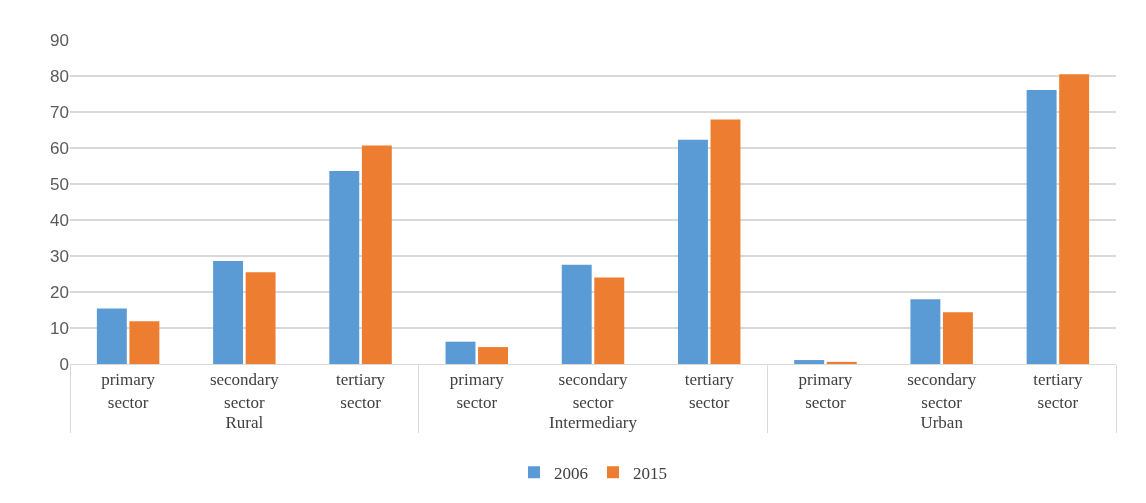  What do you see at coordinates (59, 292) in the screenshot?
I see `y-tick-label: 20` at bounding box center [59, 292].